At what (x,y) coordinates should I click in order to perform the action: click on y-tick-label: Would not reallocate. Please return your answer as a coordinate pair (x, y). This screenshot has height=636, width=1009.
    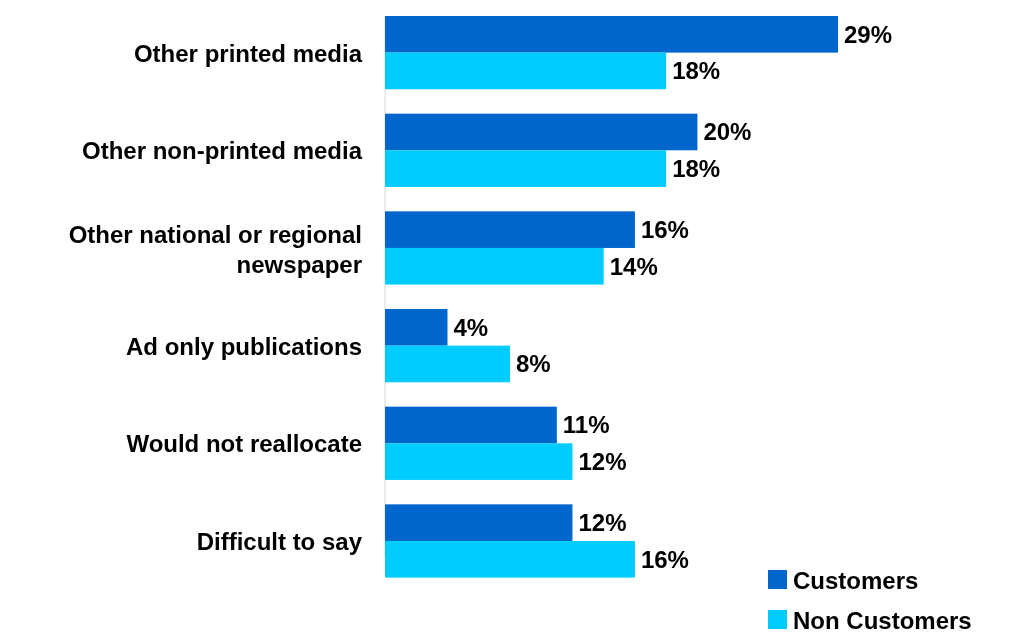
    Looking at the image, I should click on (244, 443).